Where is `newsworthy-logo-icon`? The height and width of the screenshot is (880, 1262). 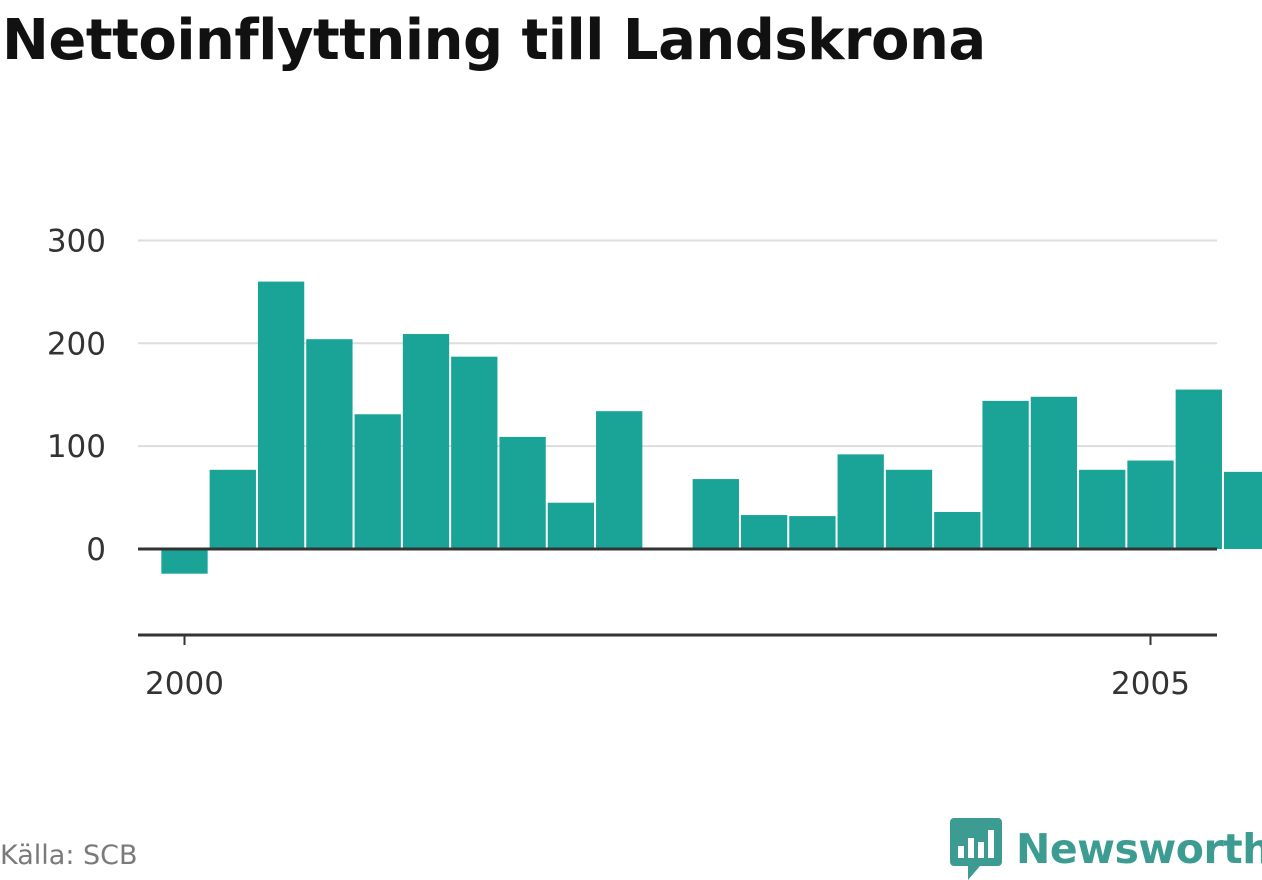
newsworthy-logo-icon is located at coordinates (976, 849).